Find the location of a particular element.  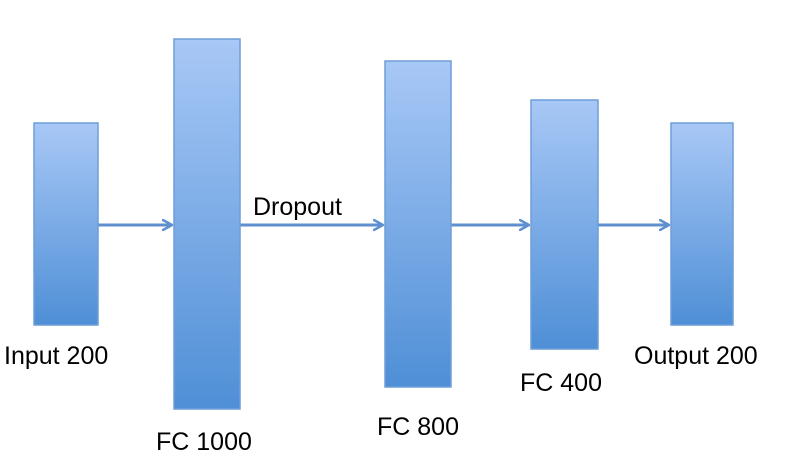

layer-label-fc800: FC 800 is located at coordinates (418, 427).